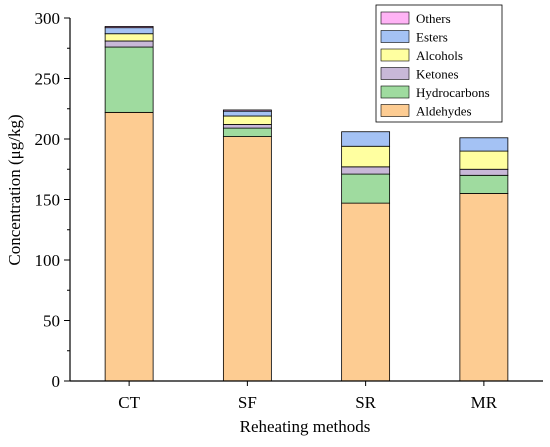 The width and height of the screenshot is (550, 447). I want to click on y-tick-label-0: 0, so click(56, 381).